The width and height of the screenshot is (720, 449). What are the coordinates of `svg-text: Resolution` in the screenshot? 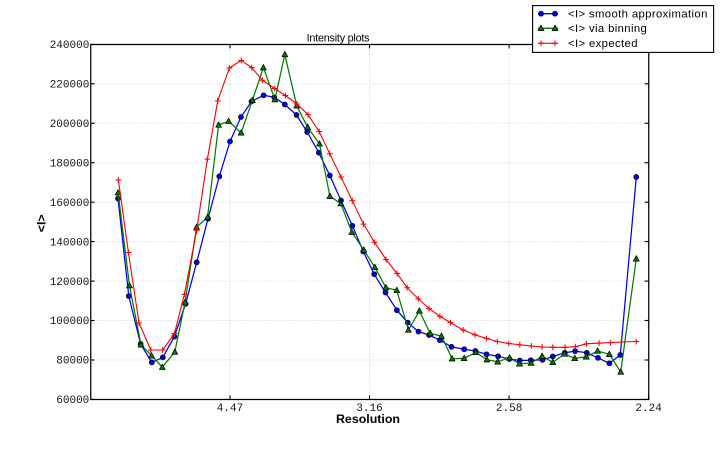 It's located at (368, 419).